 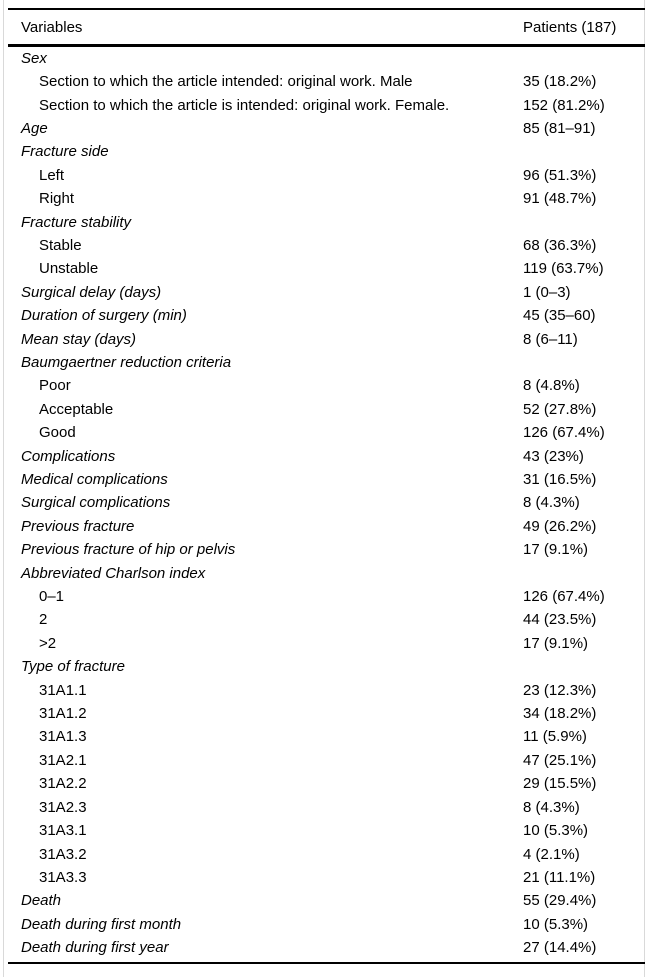 What do you see at coordinates (326, 619) in the screenshot?
I see `table-row: 2 44 (23.5%)` at bounding box center [326, 619].